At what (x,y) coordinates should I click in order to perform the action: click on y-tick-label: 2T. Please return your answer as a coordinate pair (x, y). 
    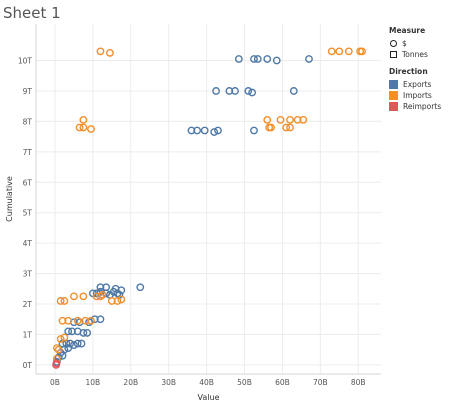
    Looking at the image, I should click on (28, 304).